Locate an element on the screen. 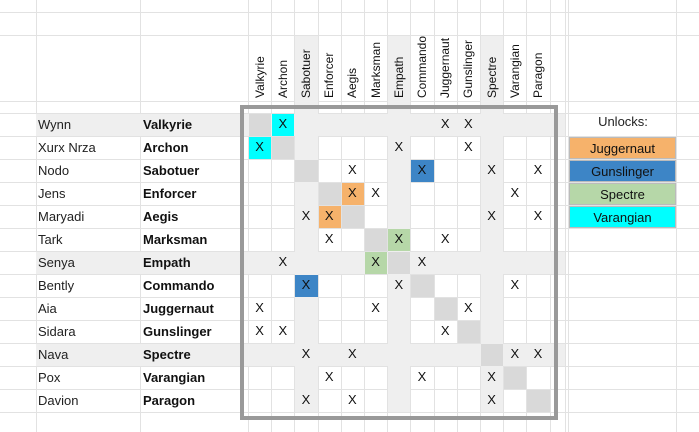 The width and height of the screenshot is (699, 432). class-name: Paragon is located at coordinates (169, 400).